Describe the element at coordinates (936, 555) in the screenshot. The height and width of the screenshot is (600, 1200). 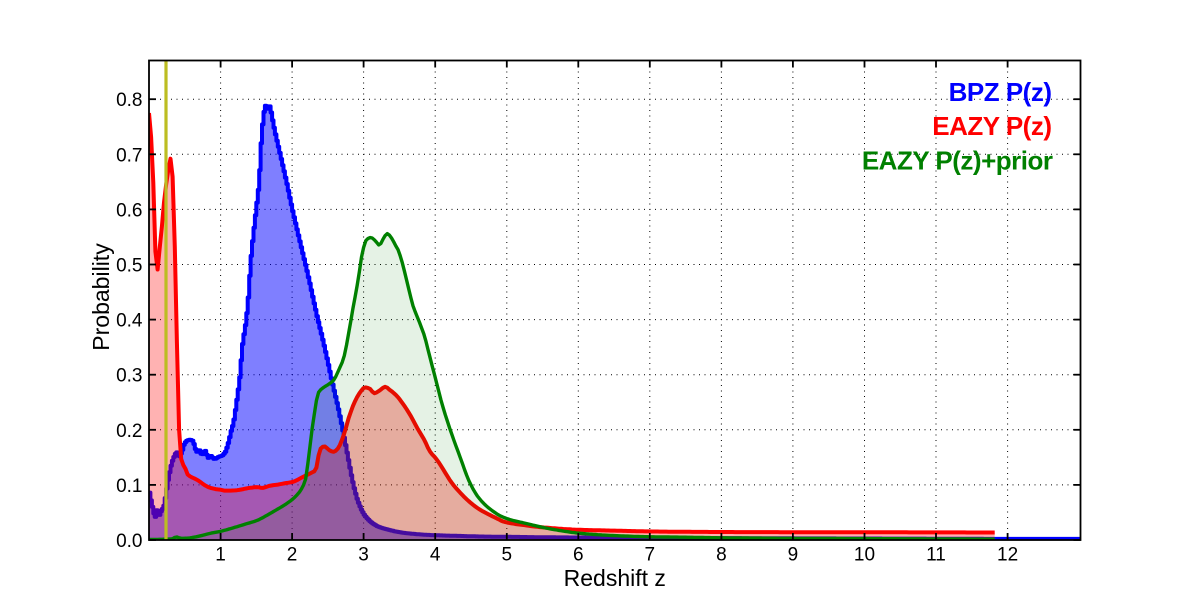
I see `svg-text: 11` at that location.